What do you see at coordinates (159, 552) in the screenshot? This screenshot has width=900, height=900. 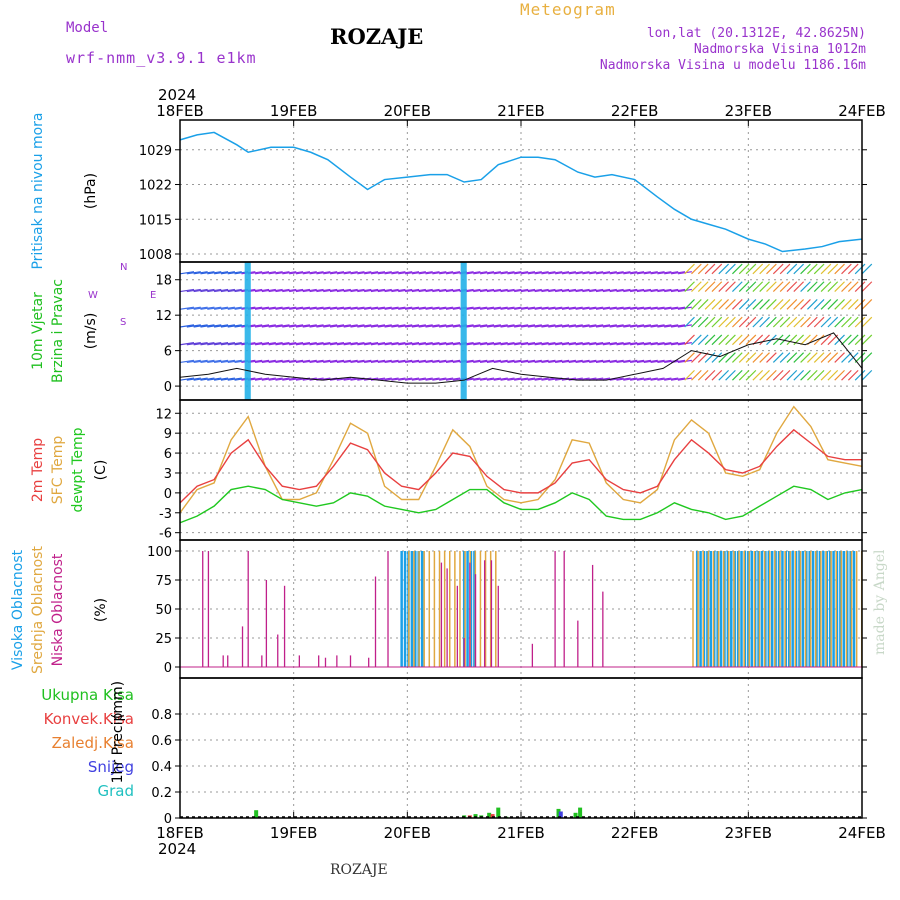 I see `y-tick-label: 100` at bounding box center [159, 552].